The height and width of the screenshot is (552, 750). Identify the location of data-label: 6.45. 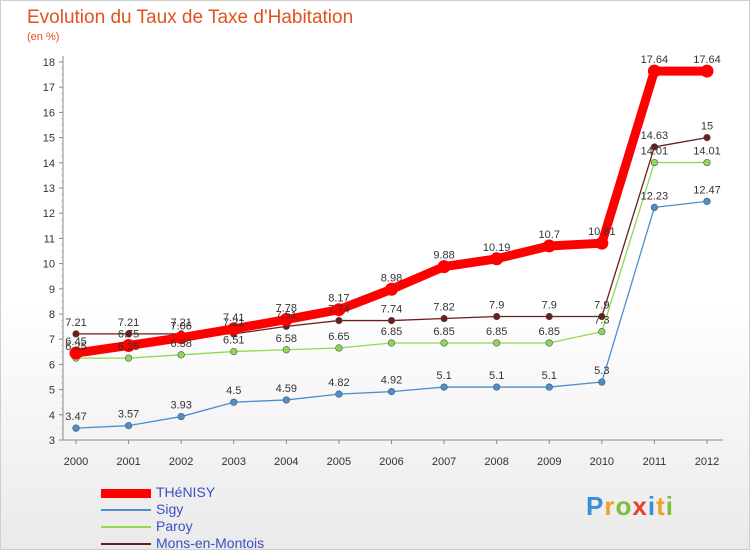
(75, 342).